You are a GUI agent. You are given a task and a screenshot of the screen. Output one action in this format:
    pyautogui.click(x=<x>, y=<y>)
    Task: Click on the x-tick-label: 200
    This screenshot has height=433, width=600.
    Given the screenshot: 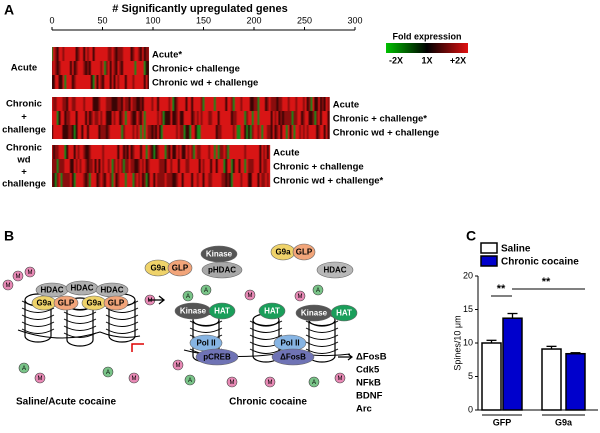 What is the action you would take?
    pyautogui.click(x=253, y=20)
    